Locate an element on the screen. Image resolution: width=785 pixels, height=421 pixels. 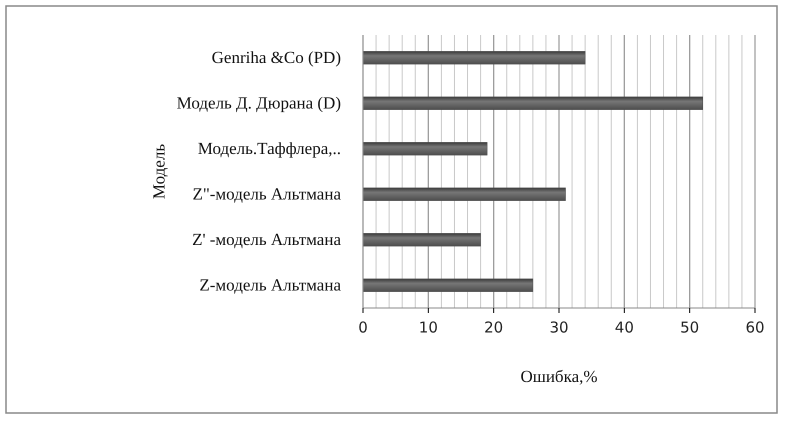
x-tick-label: 30 is located at coordinates (559, 327).